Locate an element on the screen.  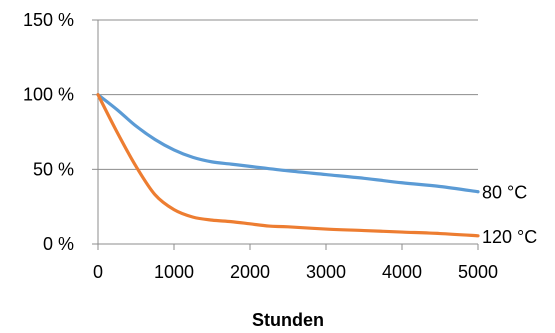
y-tick-label: 100 % is located at coordinates (48, 95).